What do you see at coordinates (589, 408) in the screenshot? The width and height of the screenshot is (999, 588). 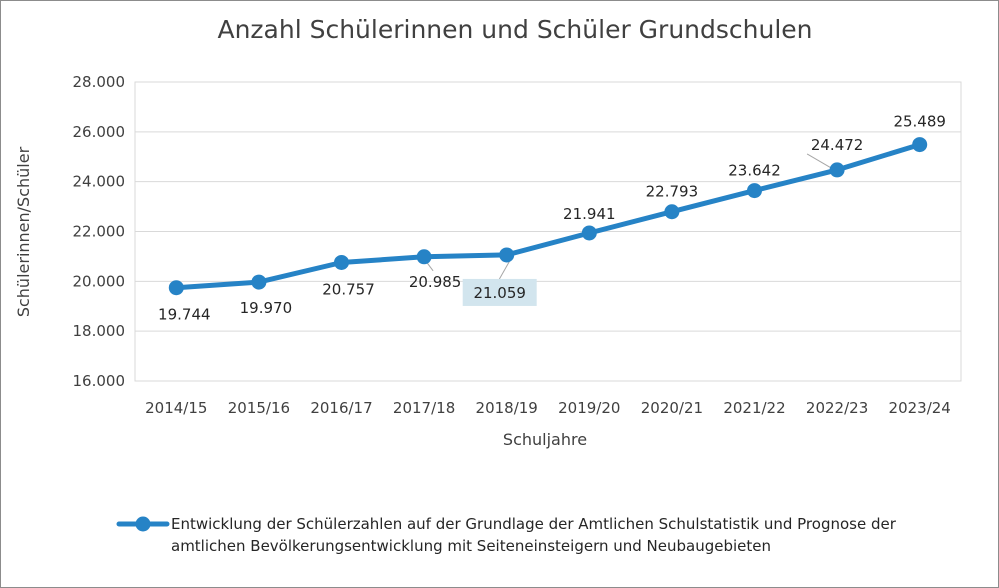 I see `x-tick-label: 2019/20` at bounding box center [589, 408].